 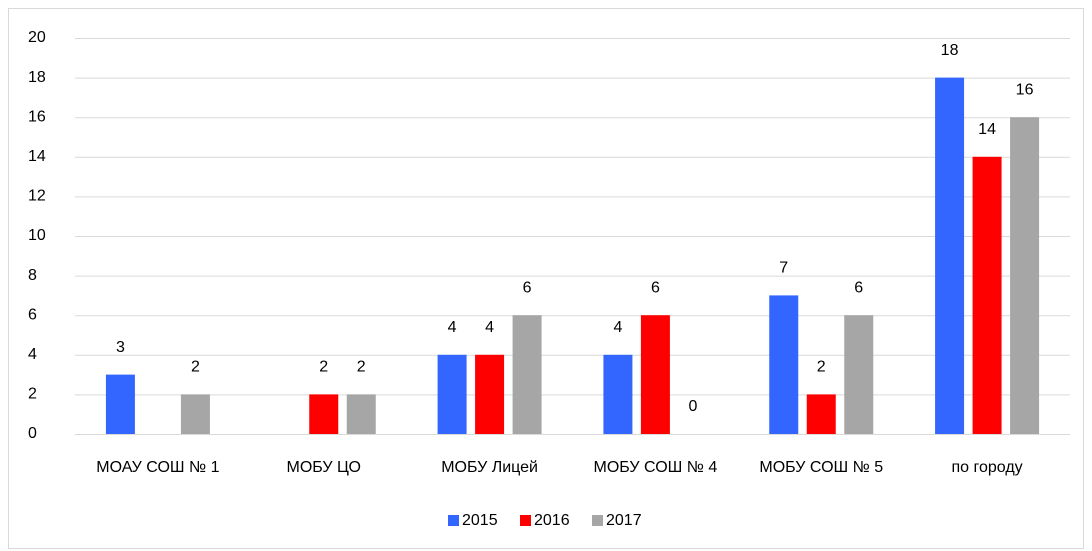 I want to click on data-label: 7, so click(x=783, y=268).